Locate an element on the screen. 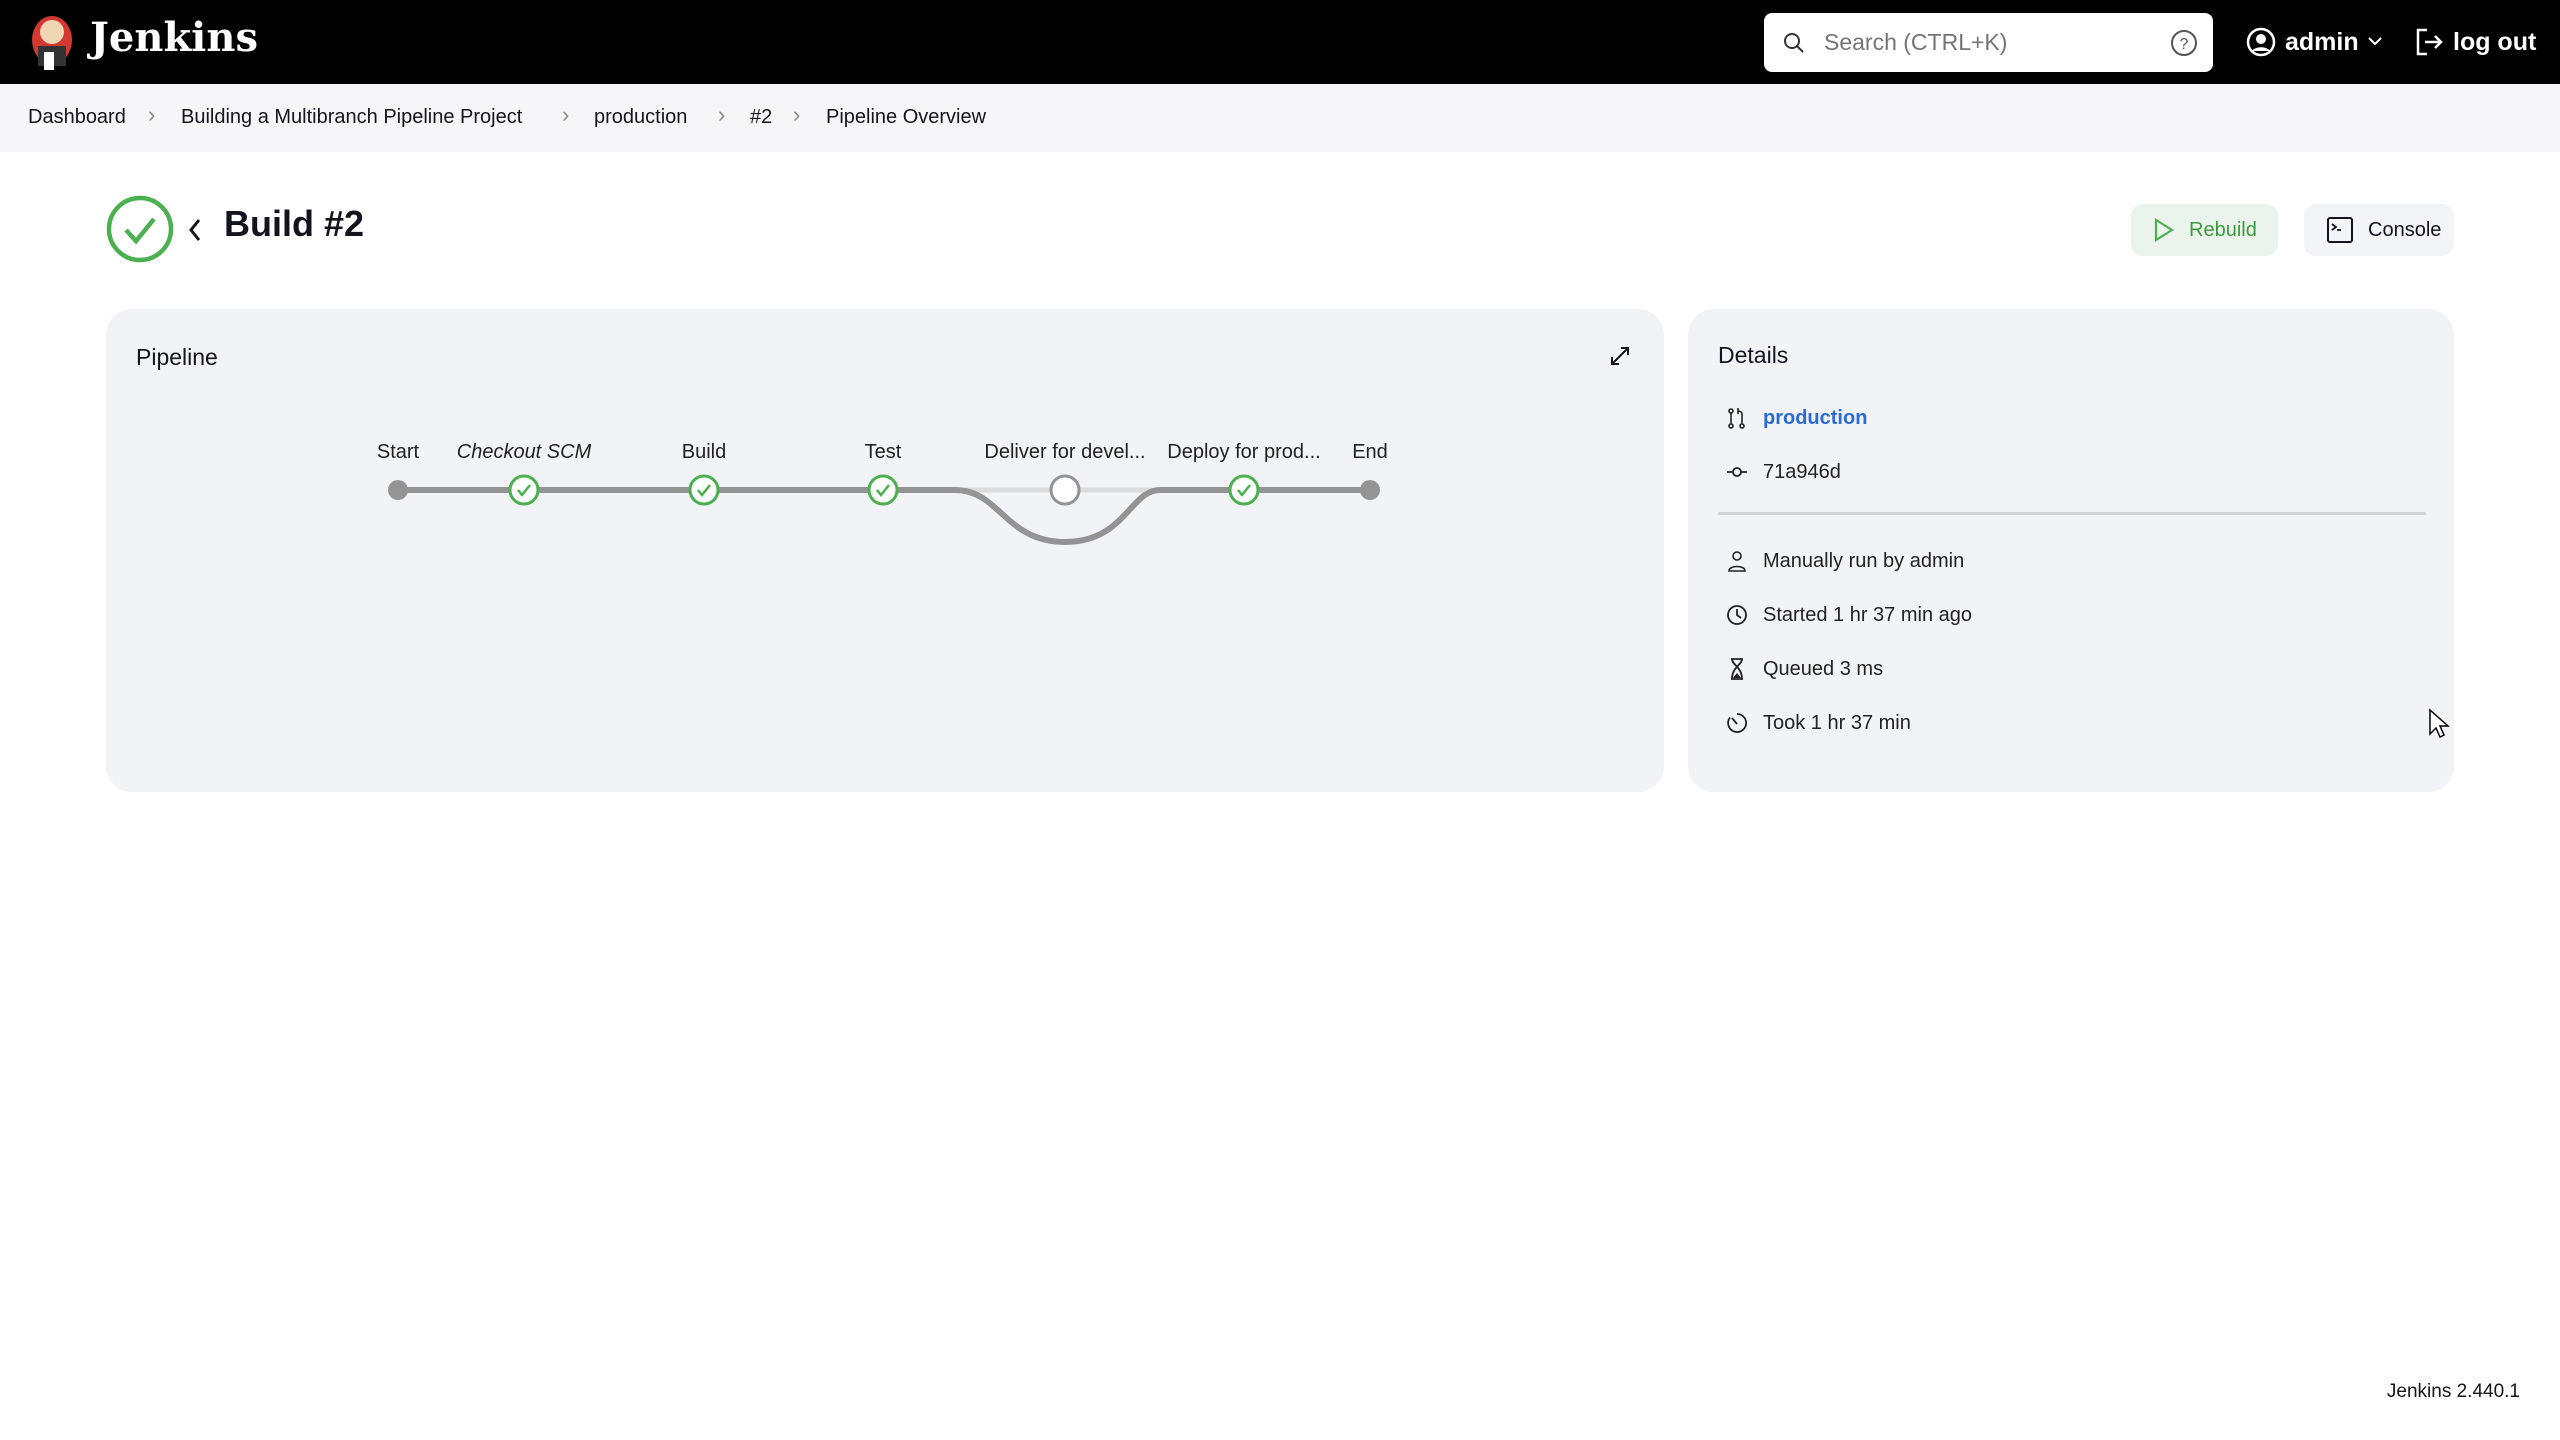 This screenshot has height=1440, width=2560. version-footer: Jenkins 2.440.1 is located at coordinates (2453, 1391).